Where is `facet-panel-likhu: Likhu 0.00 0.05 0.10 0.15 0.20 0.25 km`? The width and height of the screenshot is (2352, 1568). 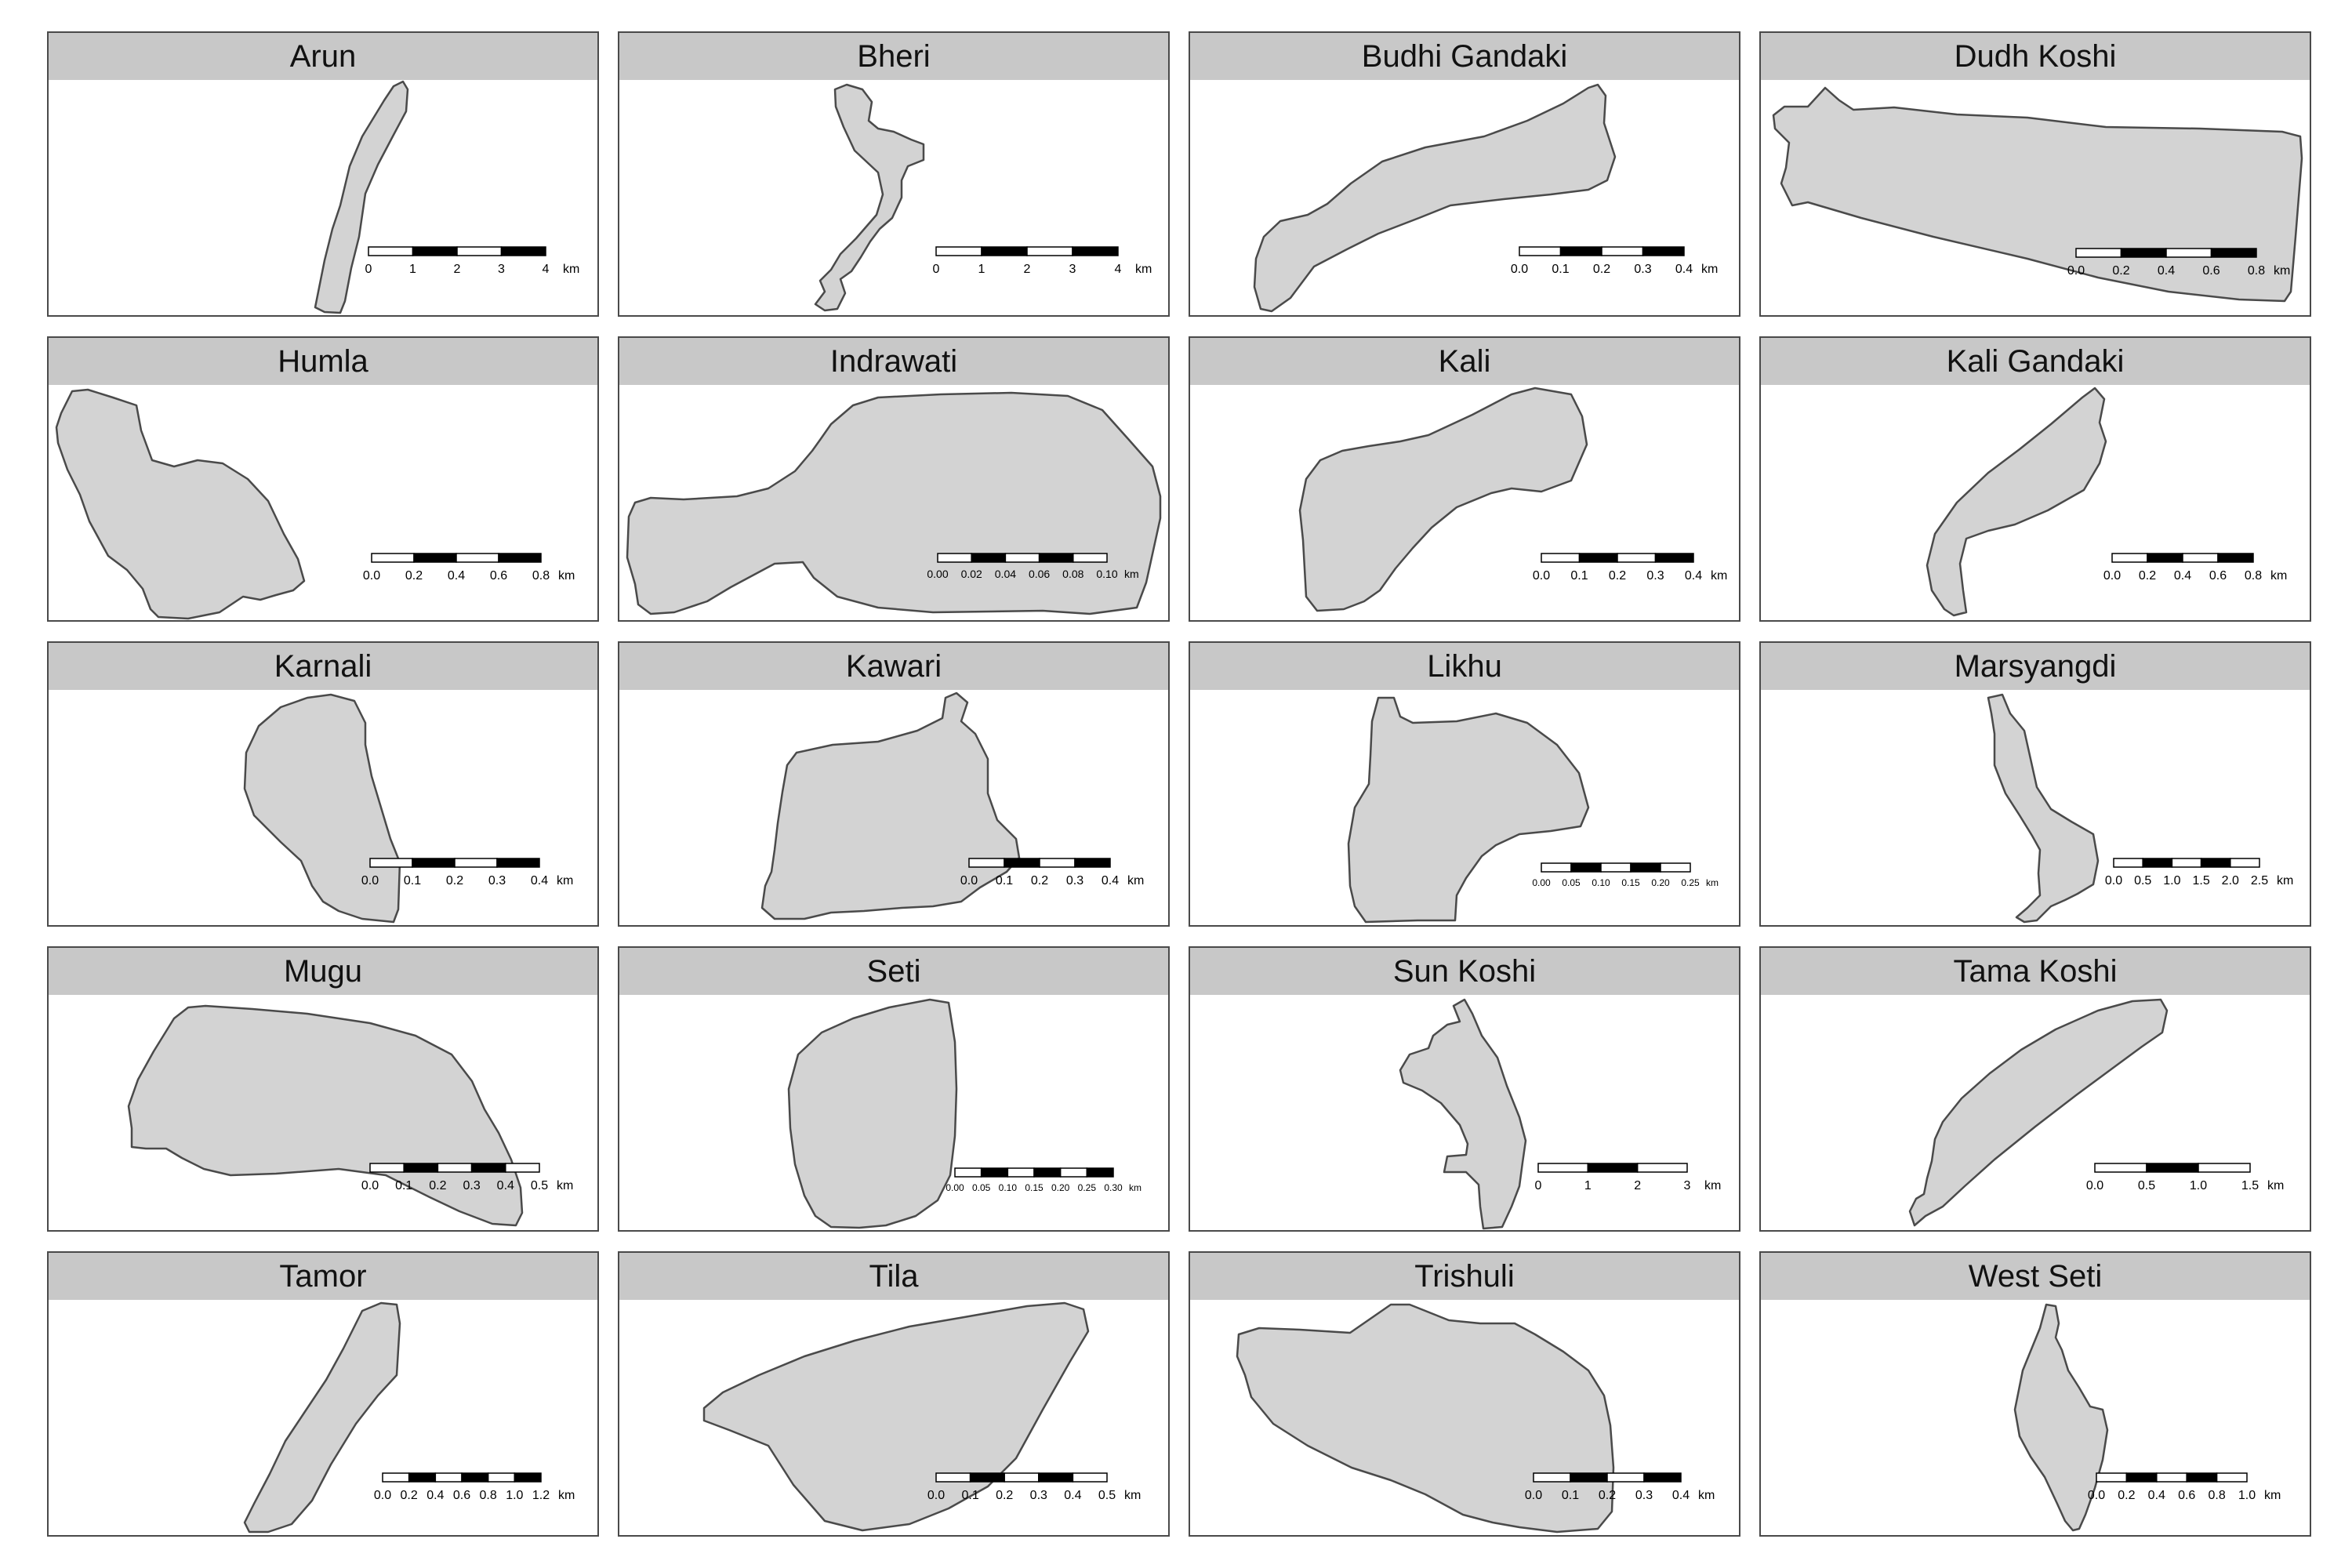
facet-panel-likhu: Likhu 0.00 0.05 0.10 0.15 0.20 0.25 km is located at coordinates (1464, 784).